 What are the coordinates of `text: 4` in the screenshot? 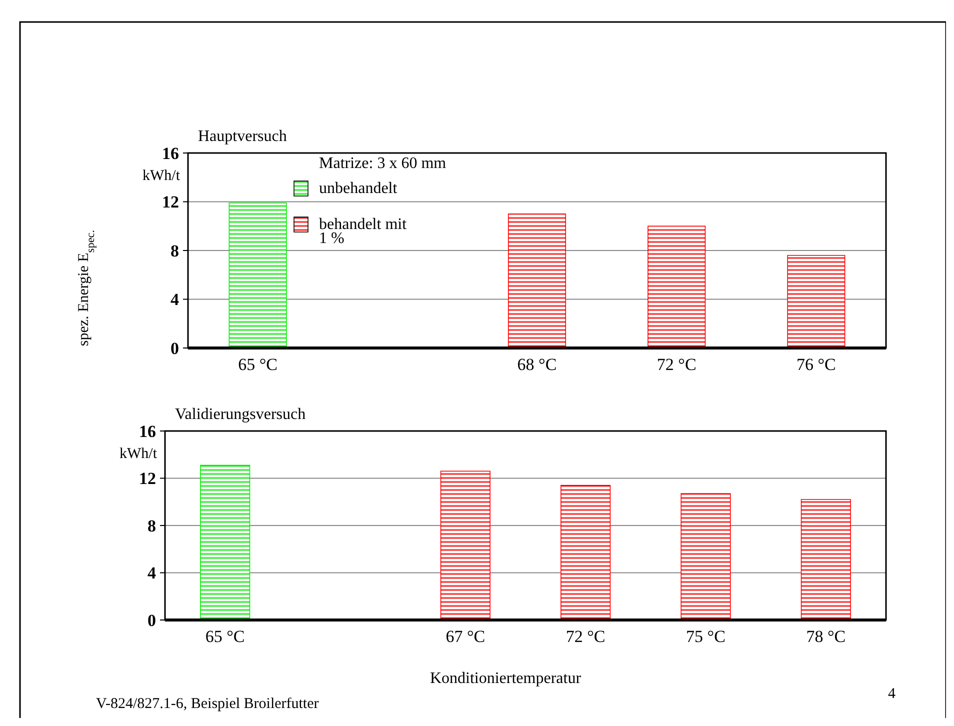 It's located at (892, 694).